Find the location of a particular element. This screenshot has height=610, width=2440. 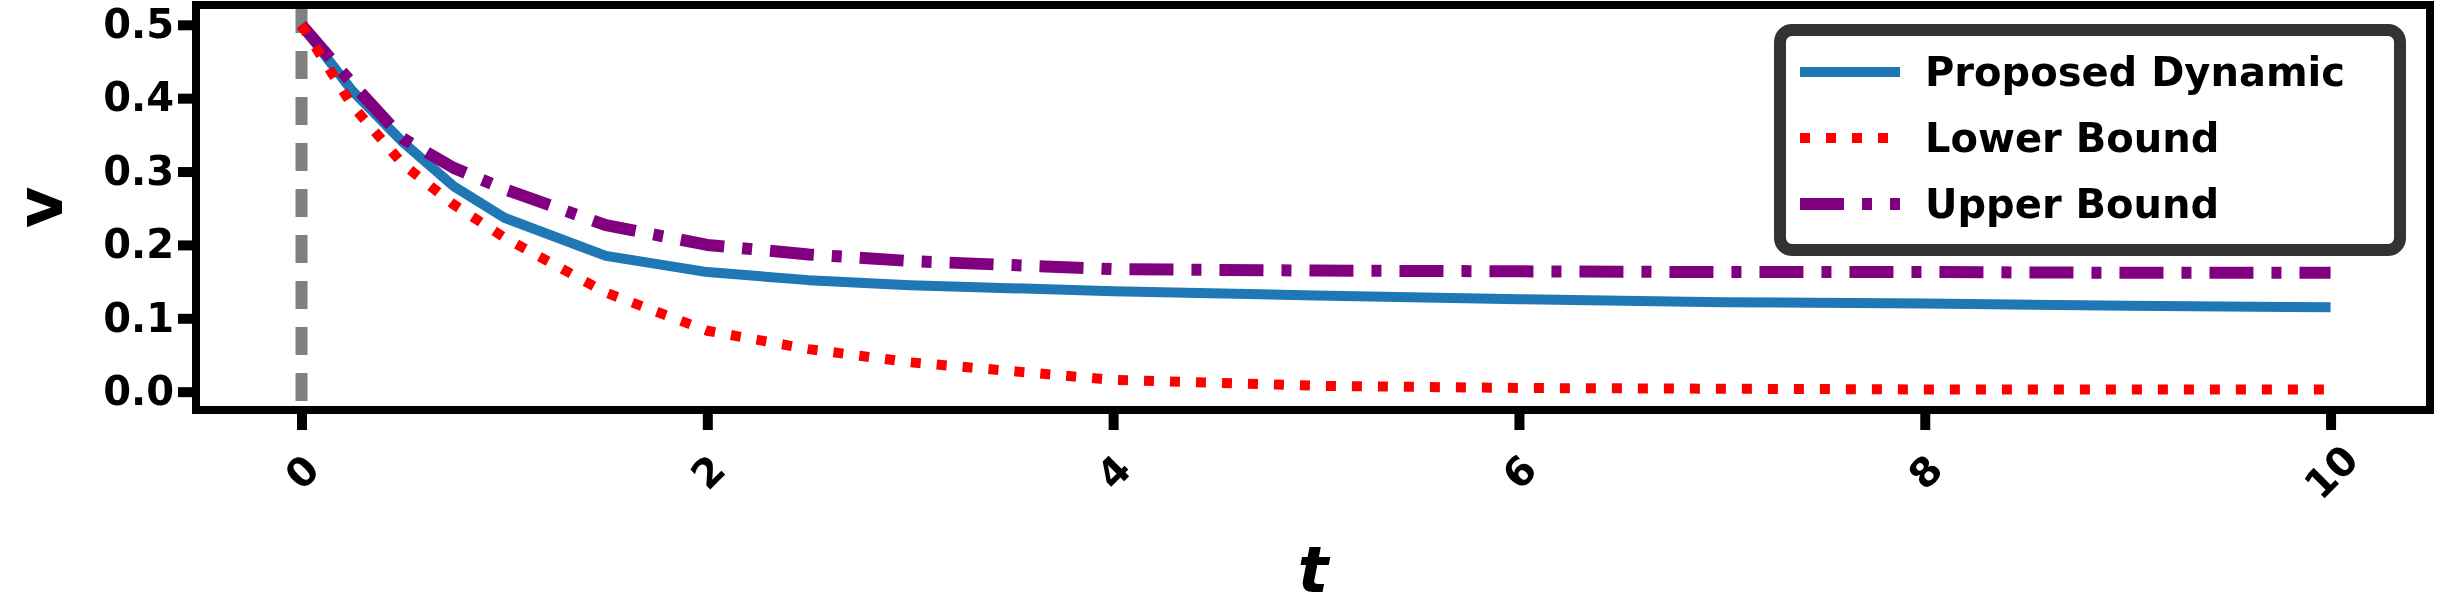

y-tick-label: 0.1 is located at coordinates (138, 317).